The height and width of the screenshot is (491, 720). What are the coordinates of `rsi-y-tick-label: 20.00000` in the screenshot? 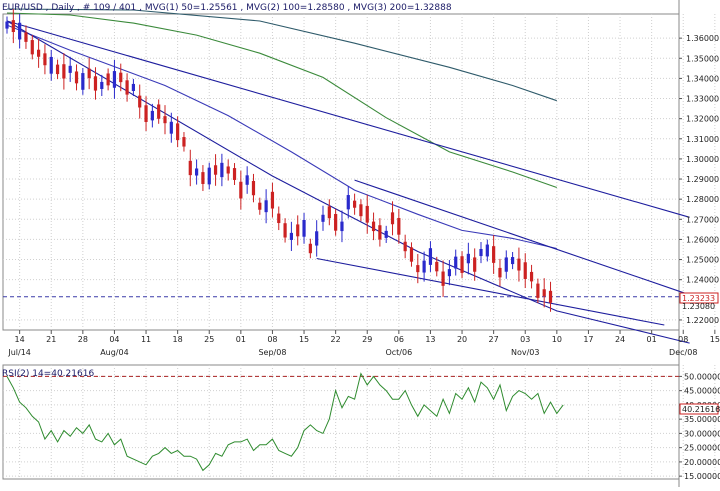 It's located at (702, 462).